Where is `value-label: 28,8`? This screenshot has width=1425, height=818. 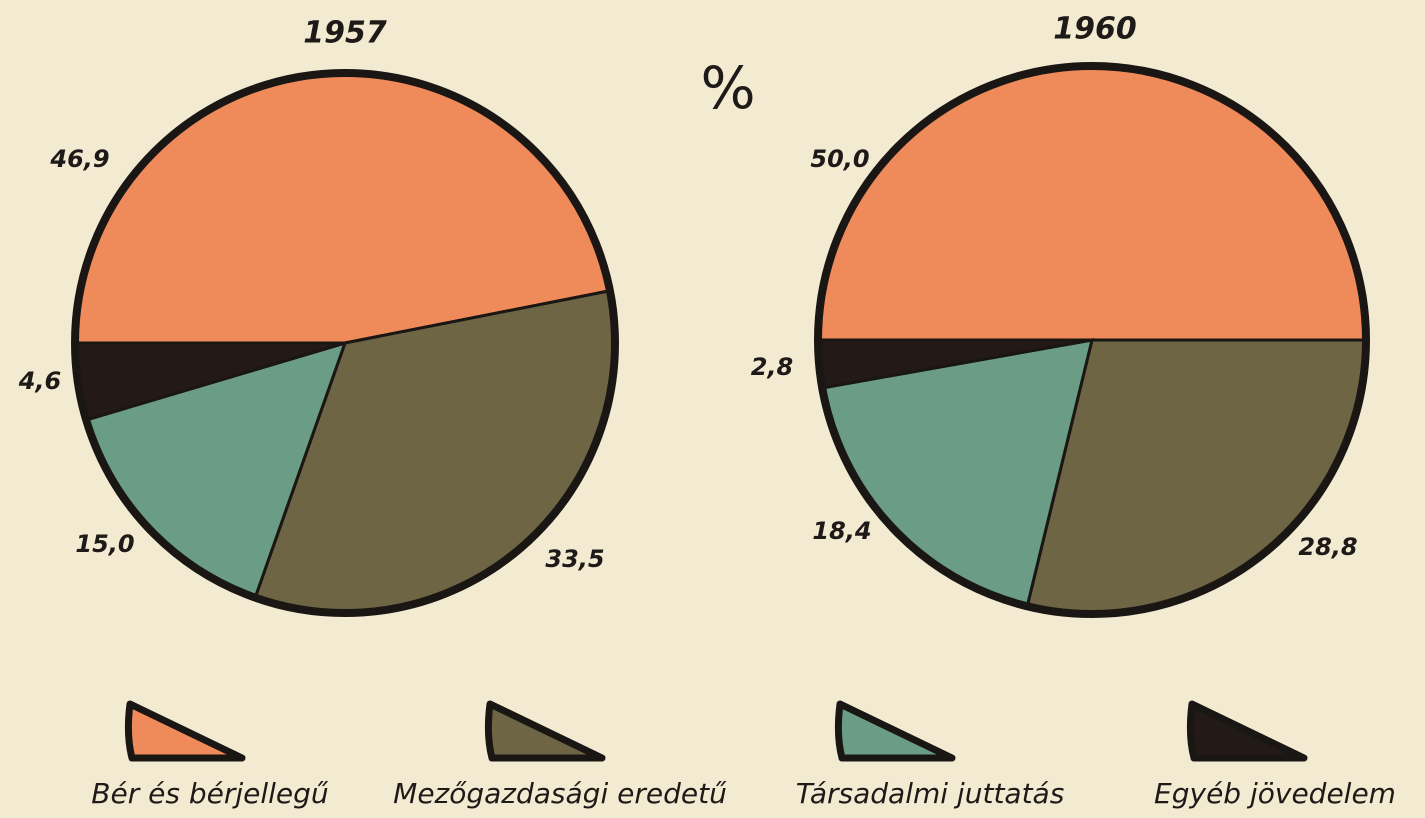
value-label: 28,8 is located at coordinates (1327, 547).